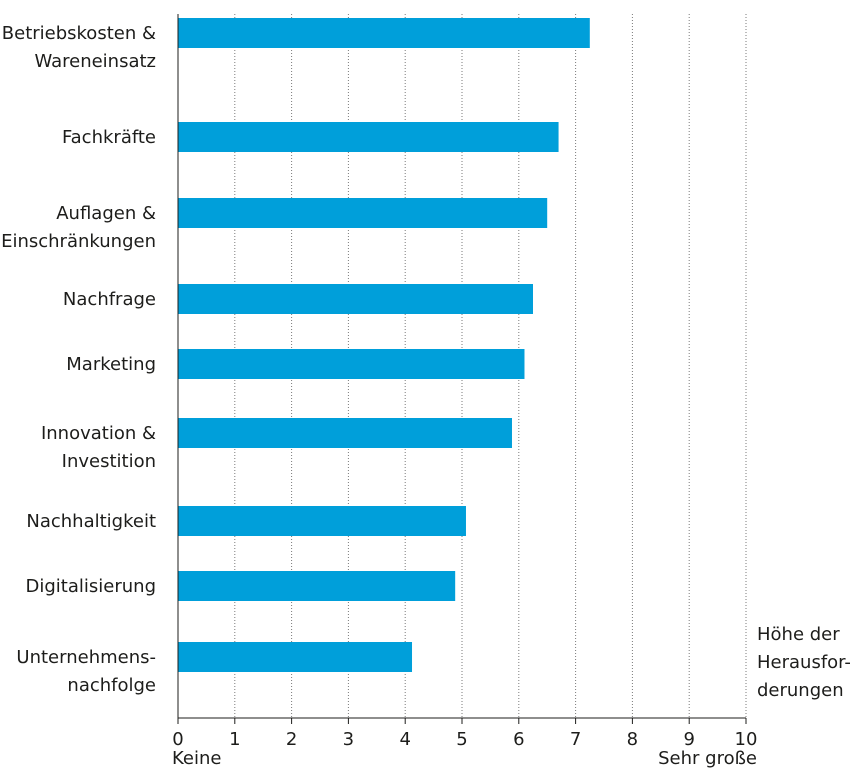 This screenshot has width=853, height=770. I want to click on x-tick-label: 8, so click(632, 739).